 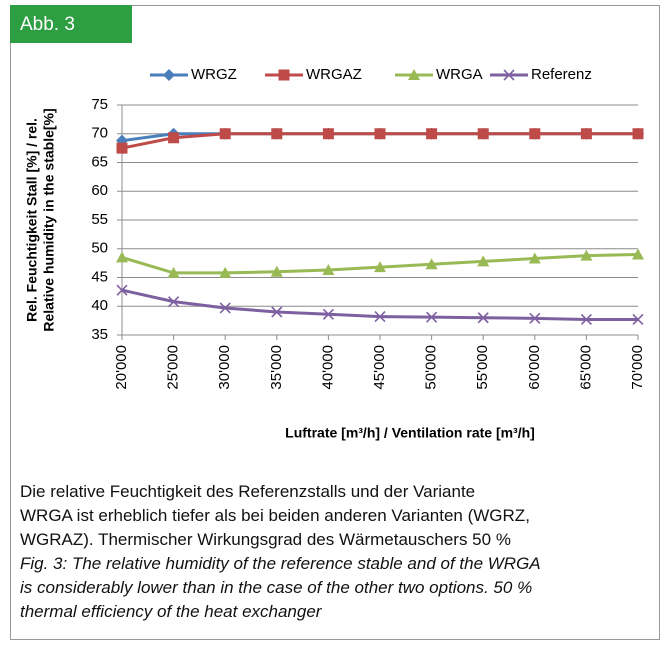 What do you see at coordinates (99, 219) in the screenshot?
I see `y-tick-label: 55` at bounding box center [99, 219].